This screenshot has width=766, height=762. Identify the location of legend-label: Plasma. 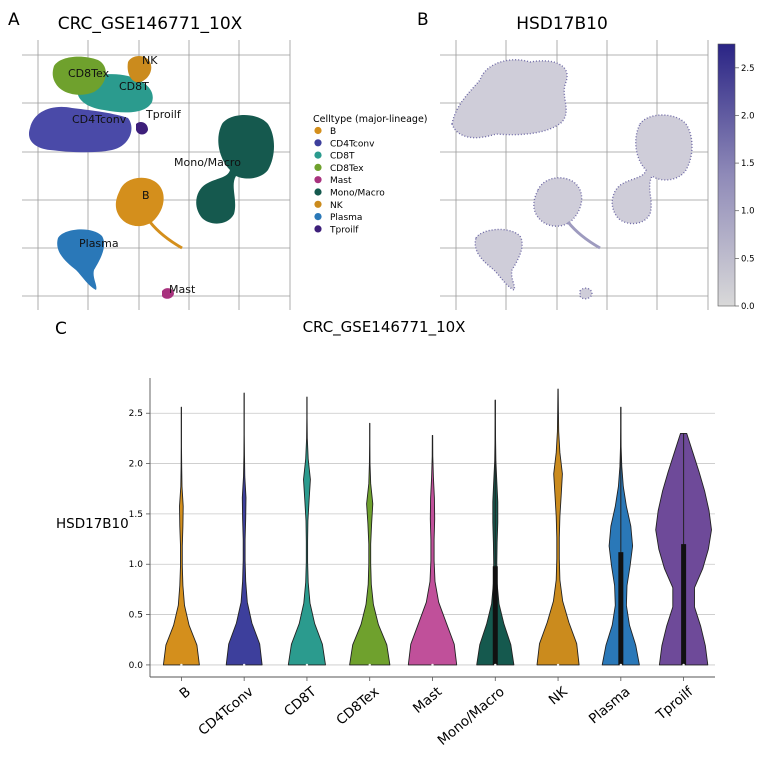
(346, 218).